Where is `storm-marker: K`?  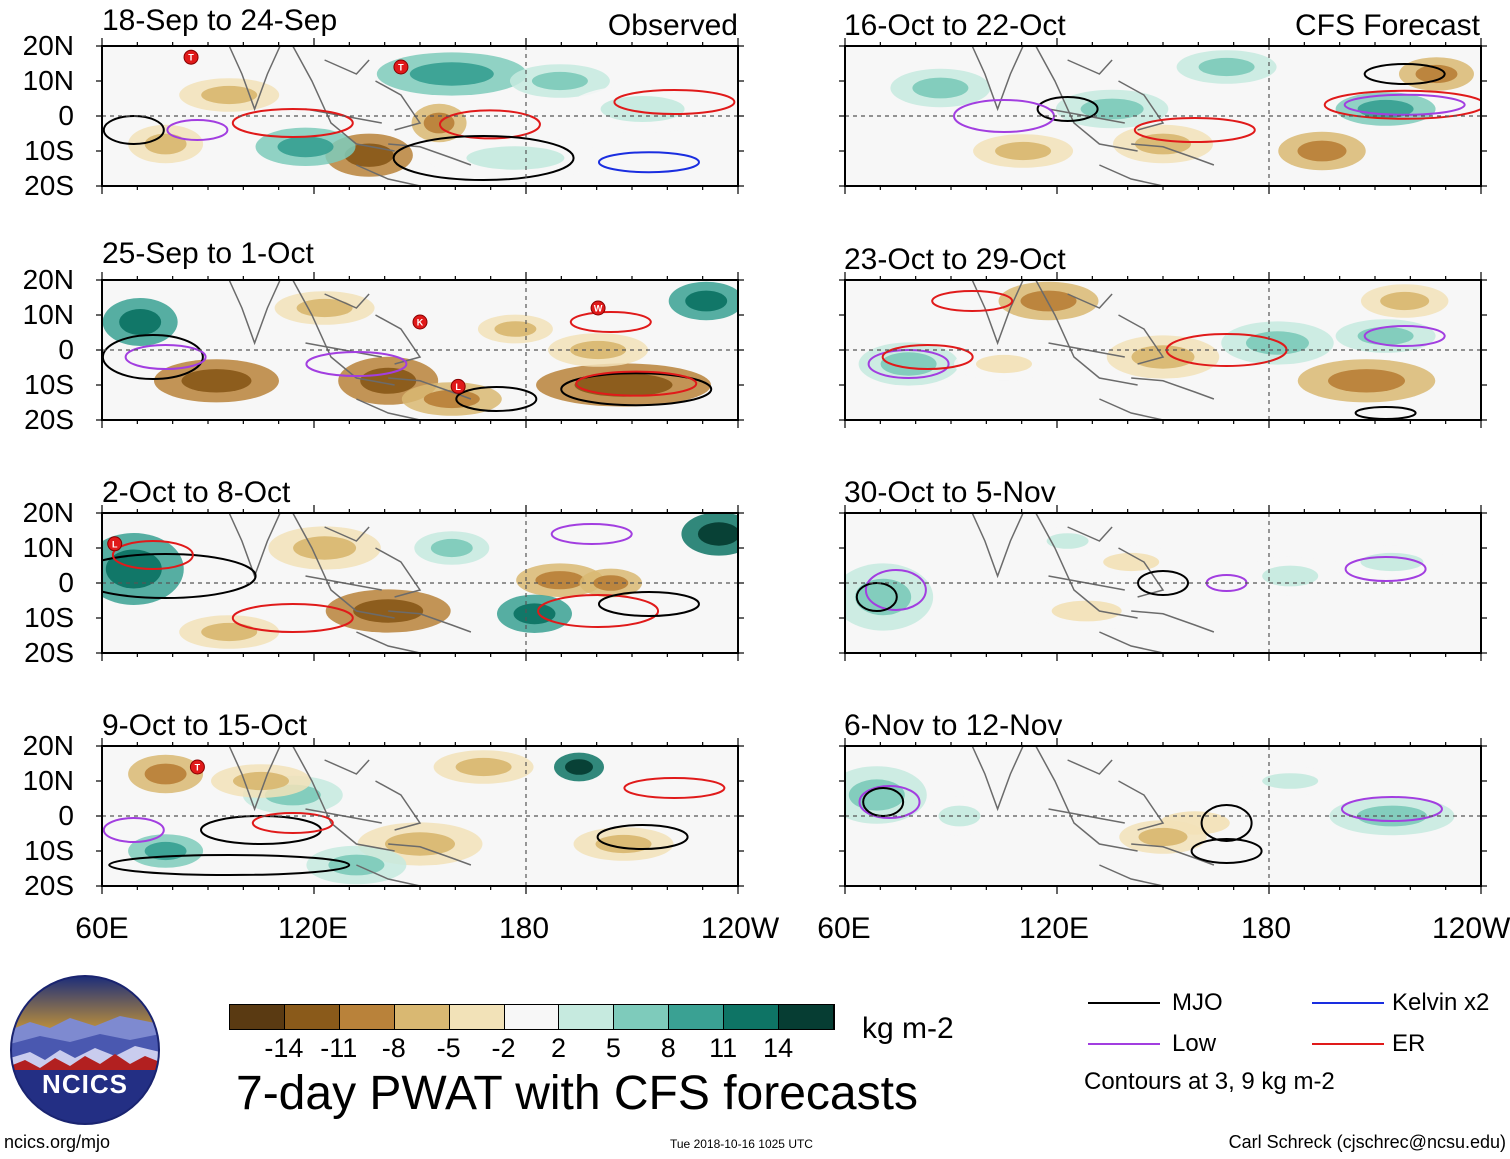
storm-marker: K is located at coordinates (420, 322).